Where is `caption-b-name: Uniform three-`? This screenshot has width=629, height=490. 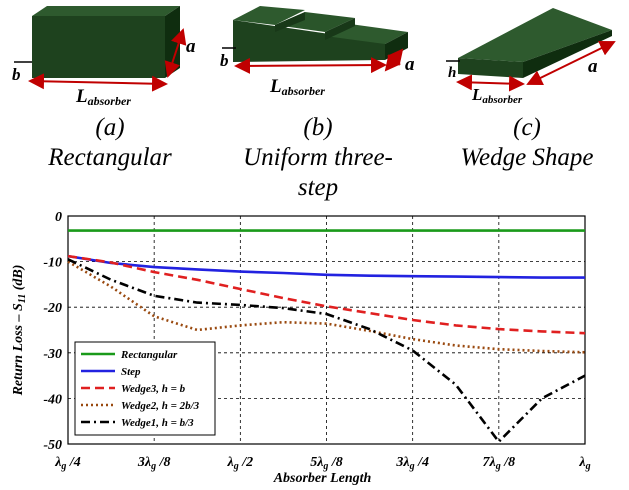 caption-b-name: Uniform three- is located at coordinates (318, 157).